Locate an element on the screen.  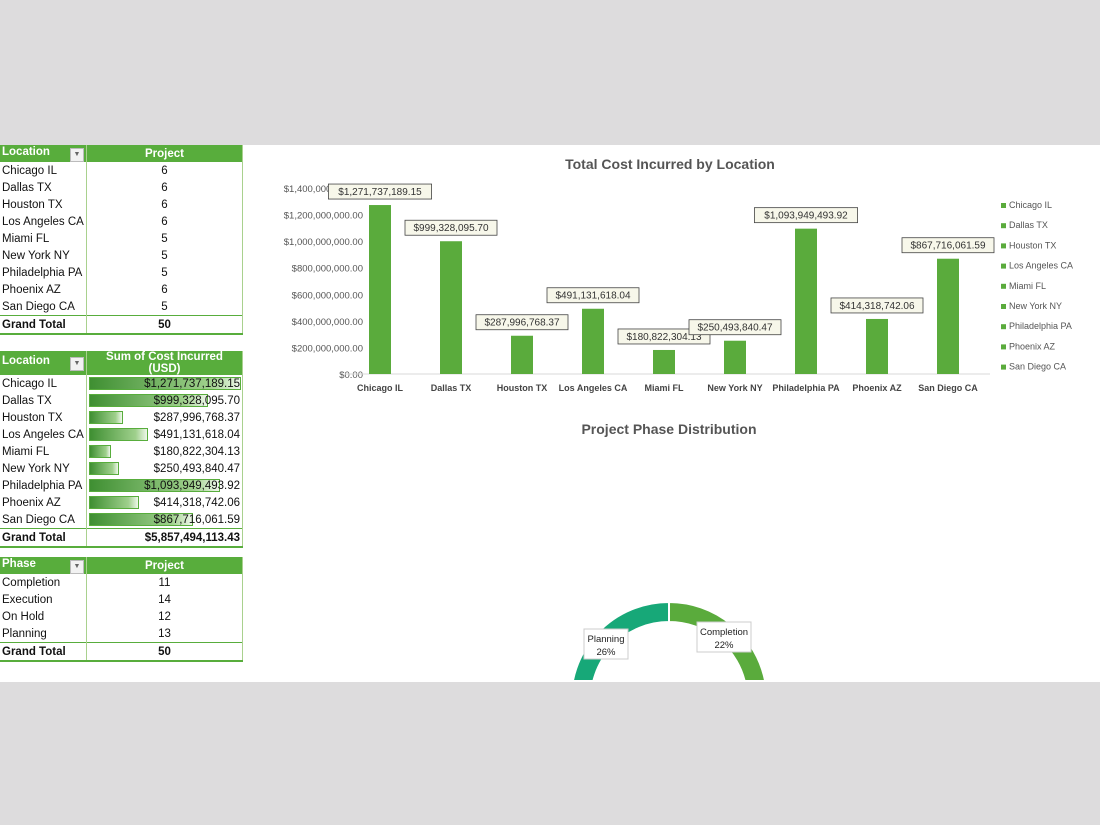
table-row: Los Angeles CA $491,131,618.04 is located at coordinates (121, 434).